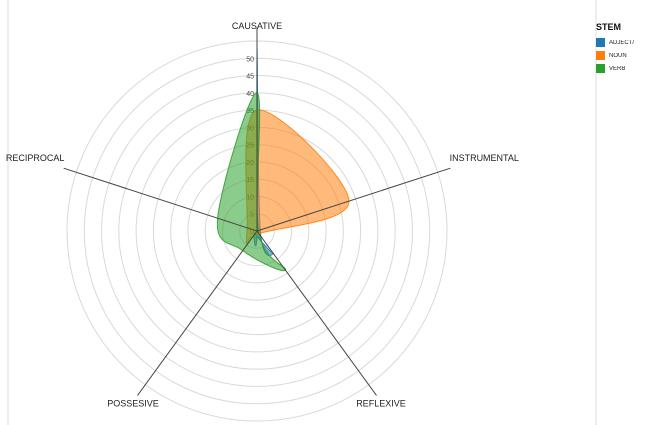 The image size is (645, 425). I want to click on legend-label: NOUN, so click(618, 55).